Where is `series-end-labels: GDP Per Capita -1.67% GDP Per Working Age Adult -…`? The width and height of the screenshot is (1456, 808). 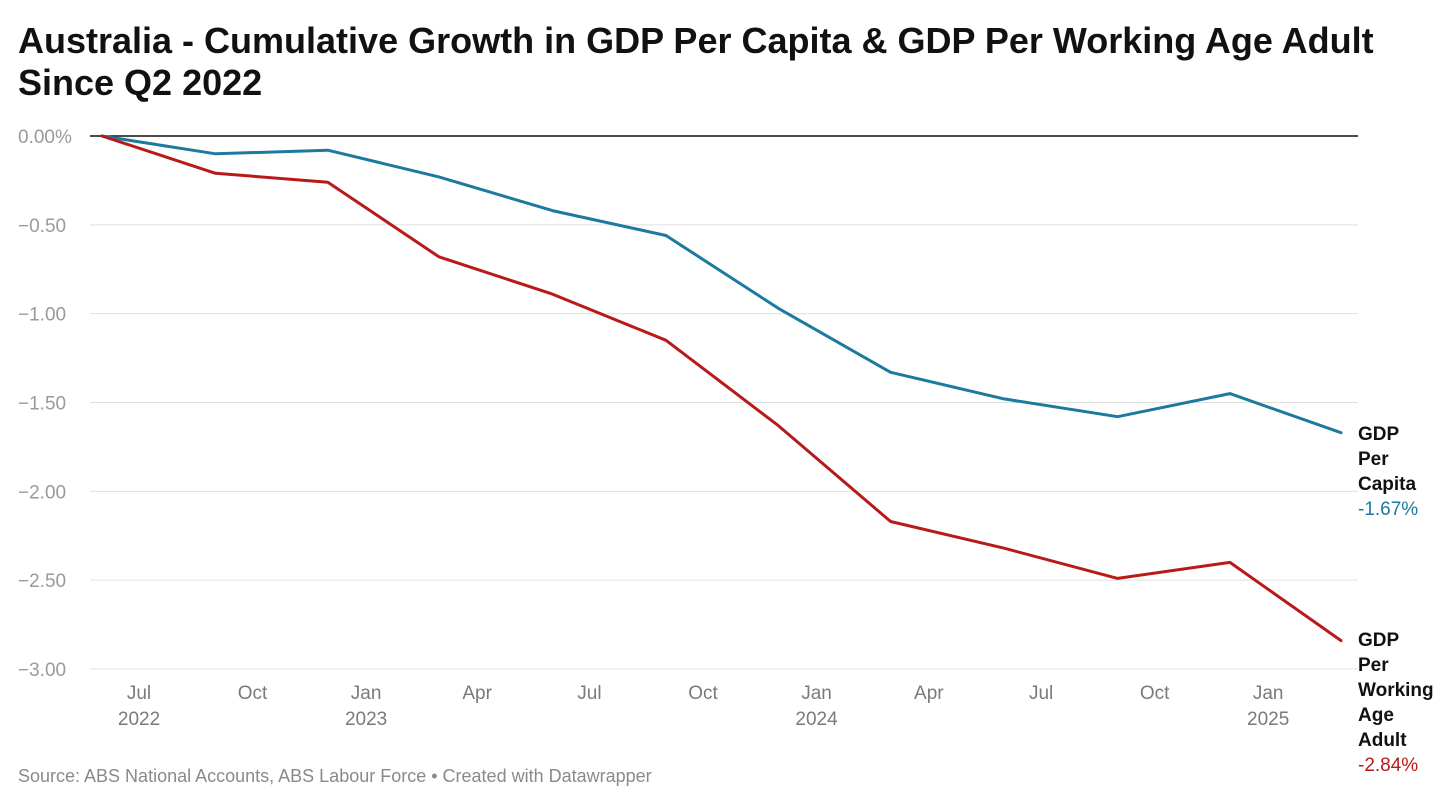 series-end-labels: GDP Per Capita -1.67% GDP Per Working Age Adult -… is located at coordinates (1396, 600).